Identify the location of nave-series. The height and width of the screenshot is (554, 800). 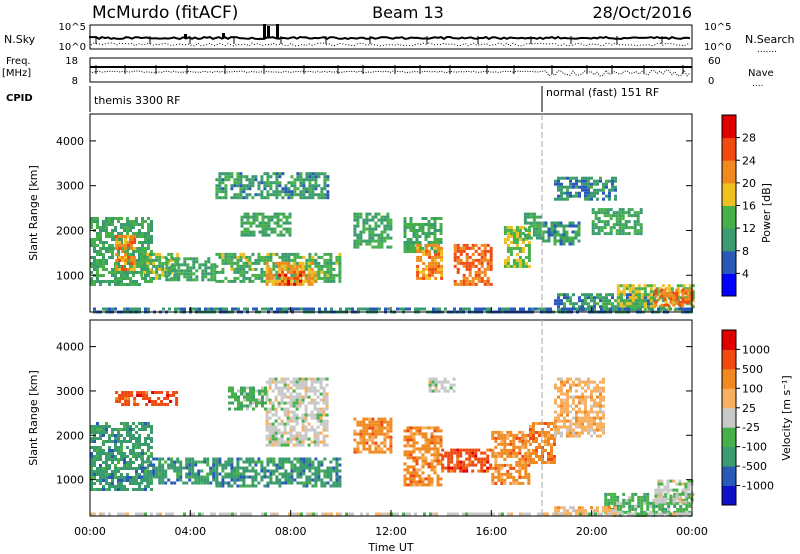
(390, 73).